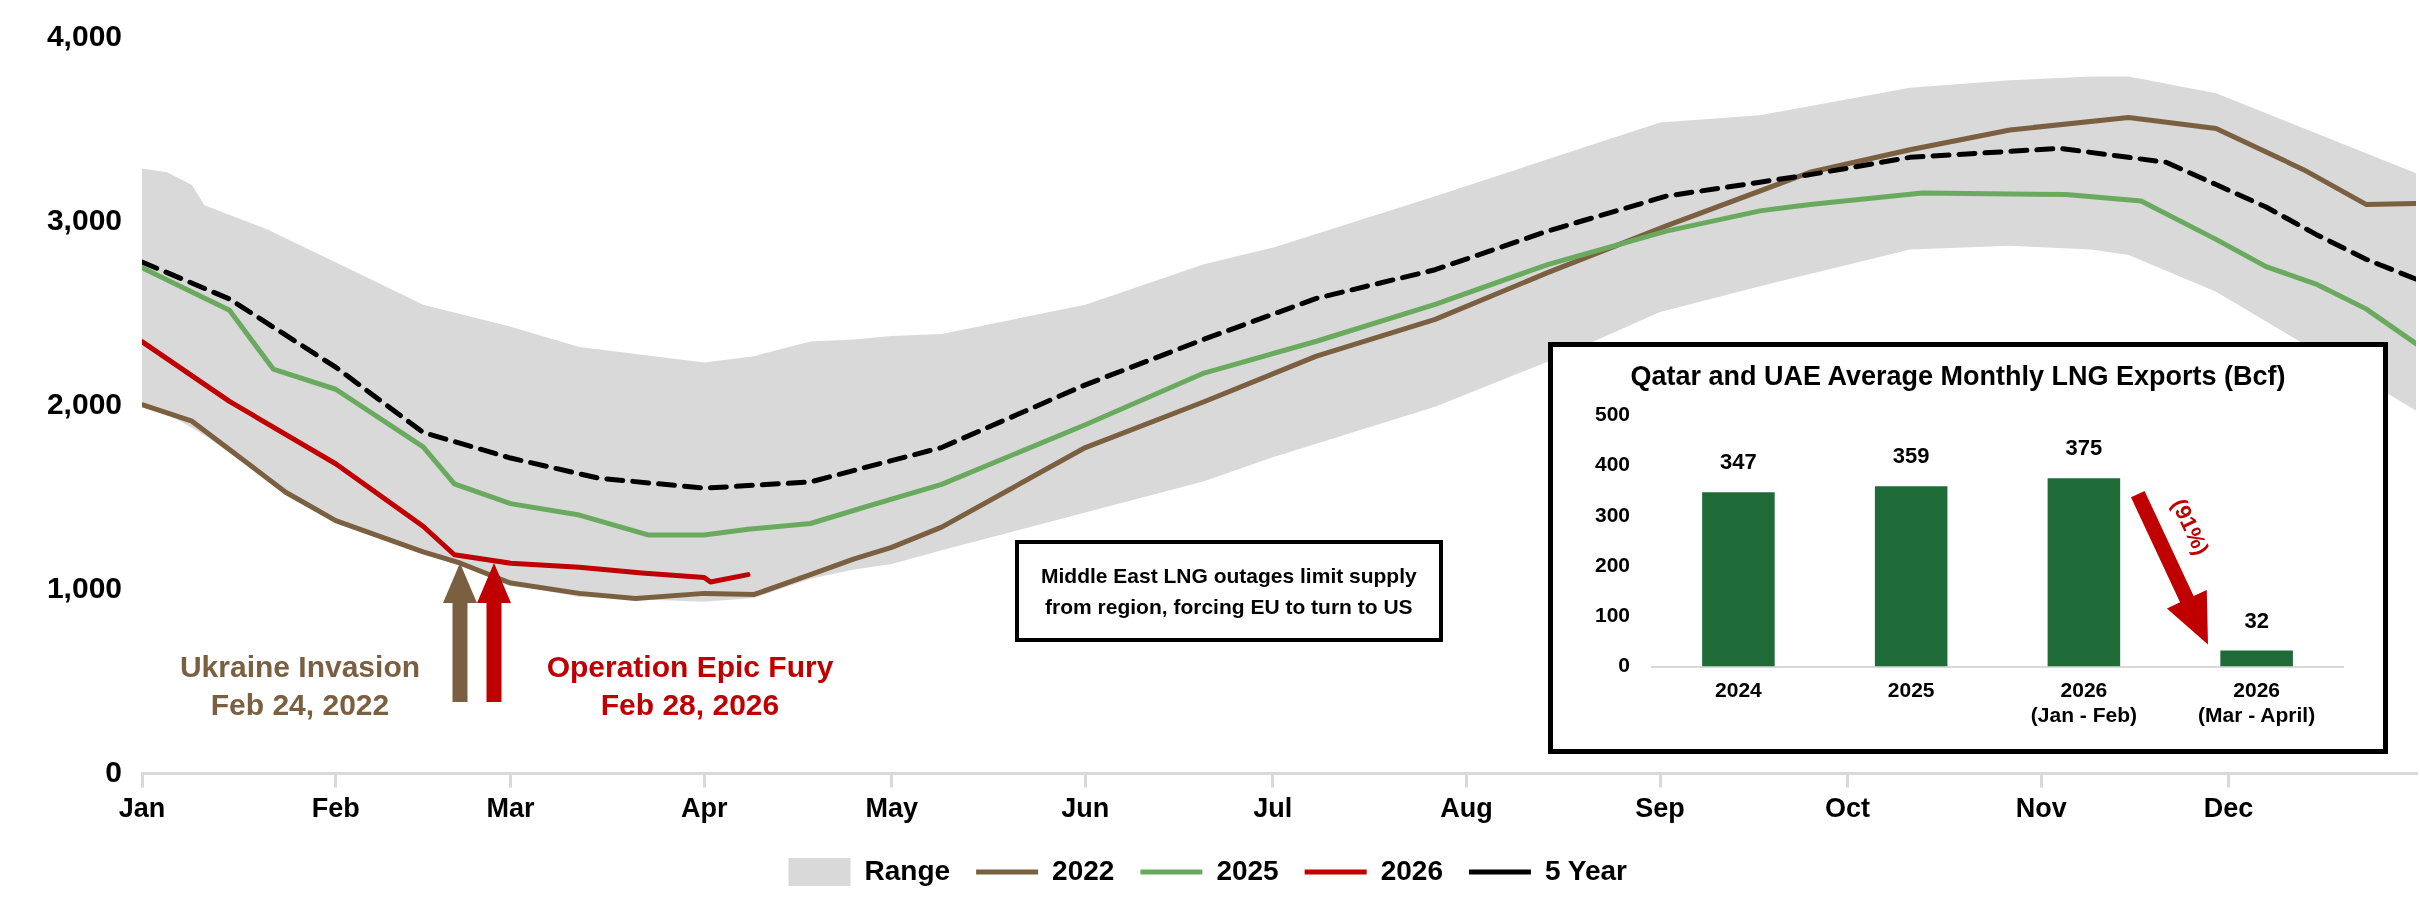 Image resolution: width=2420 pixels, height=902 pixels. Describe the element at coordinates (1273, 808) in the screenshot. I see `x-tick-label: Jul` at that location.